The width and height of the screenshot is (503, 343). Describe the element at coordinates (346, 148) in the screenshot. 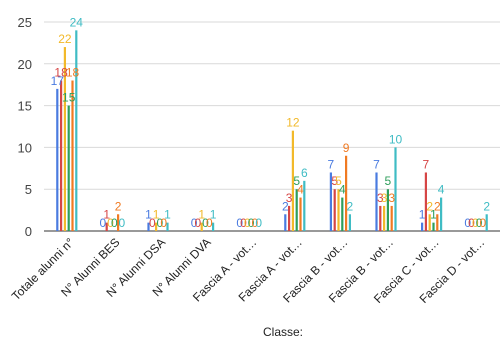

I see `data-label: 9` at that location.